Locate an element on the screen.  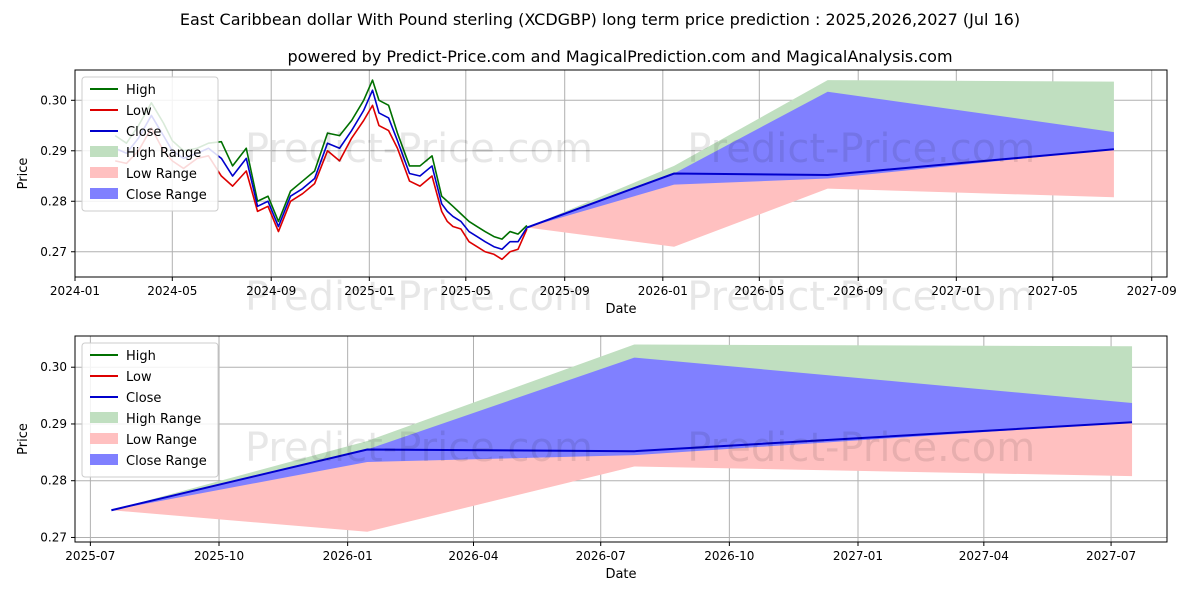
x-tick-label: 2026-10 is located at coordinates (729, 556).